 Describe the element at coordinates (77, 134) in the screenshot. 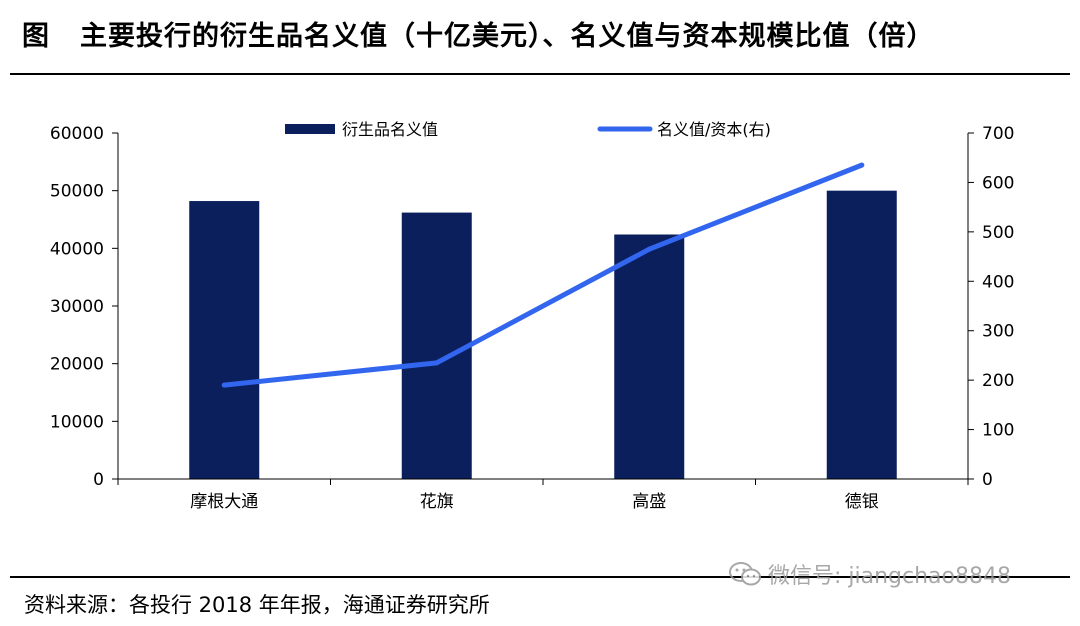

I see `left-tick-label: 60000` at that location.